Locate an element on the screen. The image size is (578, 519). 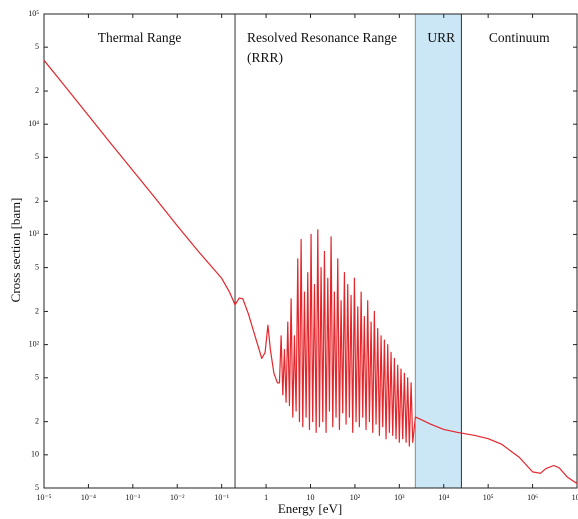
region-shade is located at coordinates (438, 251).